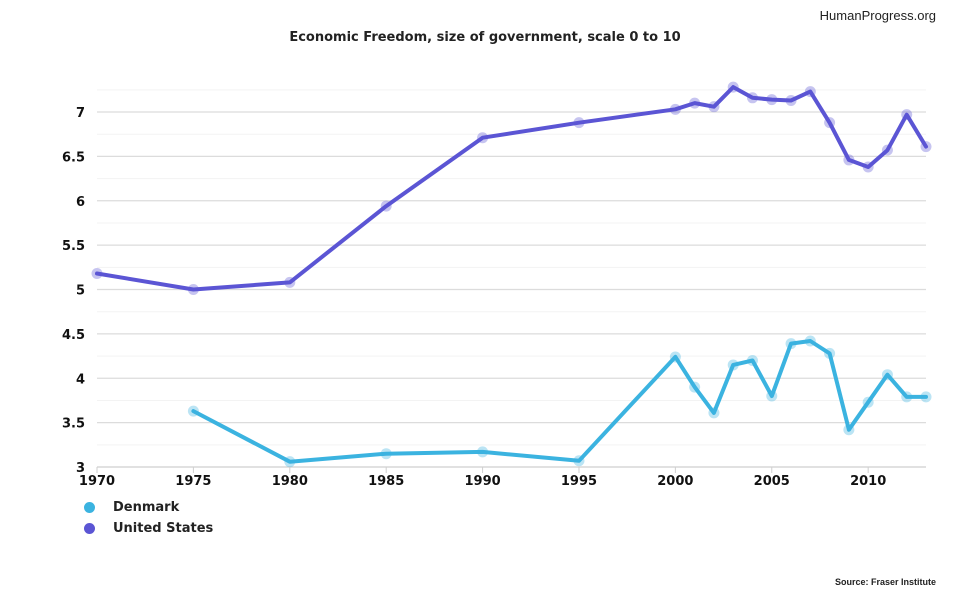 The image size is (970, 600). Describe the element at coordinates (868, 481) in the screenshot. I see `x-tick-label: 2010` at that location.